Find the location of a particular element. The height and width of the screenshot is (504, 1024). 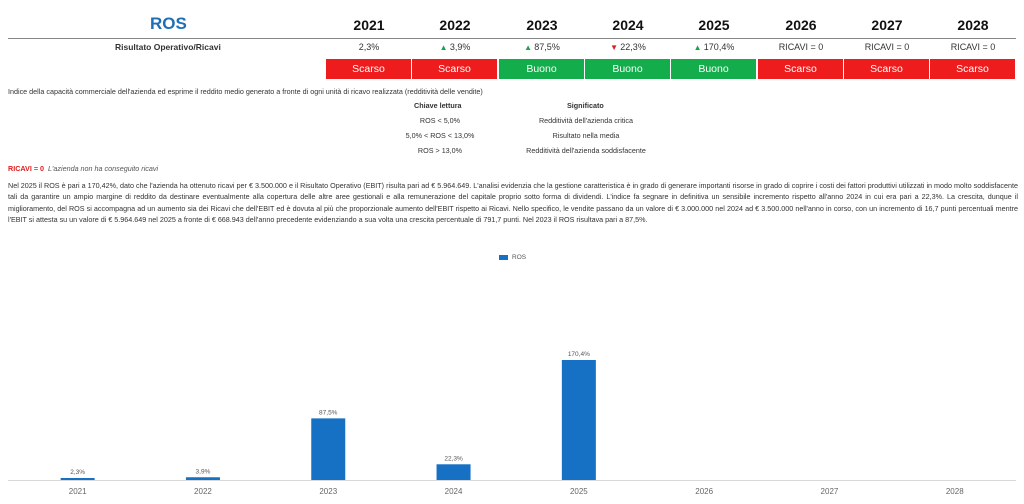

year-header: 2025 is located at coordinates (714, 25).